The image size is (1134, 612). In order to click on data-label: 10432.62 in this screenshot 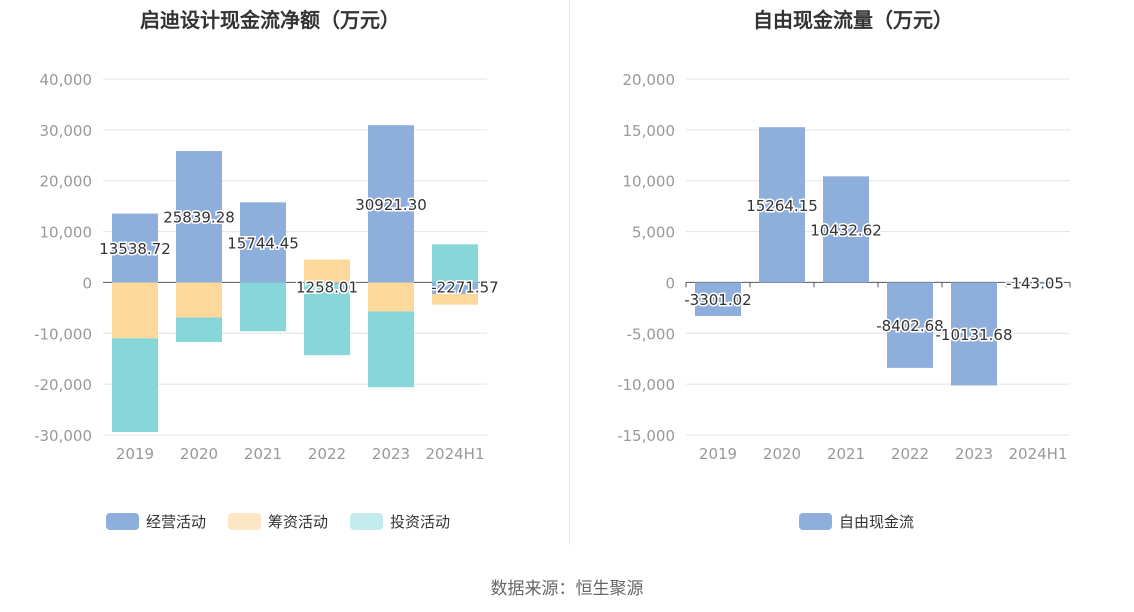, I will do `click(846, 230)`.